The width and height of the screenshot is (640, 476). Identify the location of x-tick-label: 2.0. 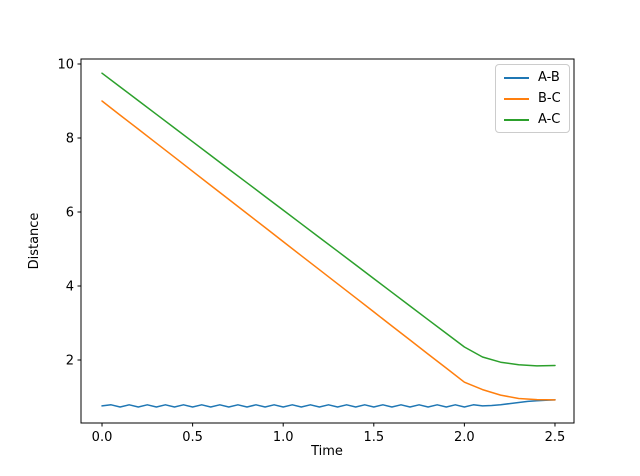
(464, 437).